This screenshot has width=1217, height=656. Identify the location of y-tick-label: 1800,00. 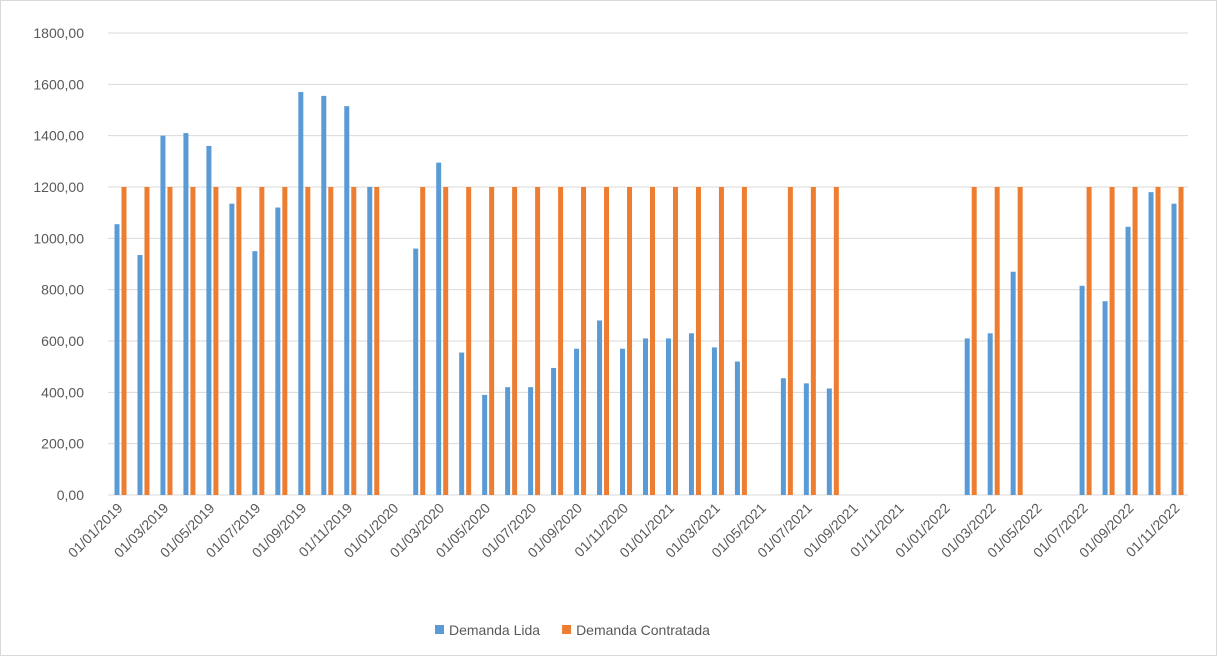
(58, 33).